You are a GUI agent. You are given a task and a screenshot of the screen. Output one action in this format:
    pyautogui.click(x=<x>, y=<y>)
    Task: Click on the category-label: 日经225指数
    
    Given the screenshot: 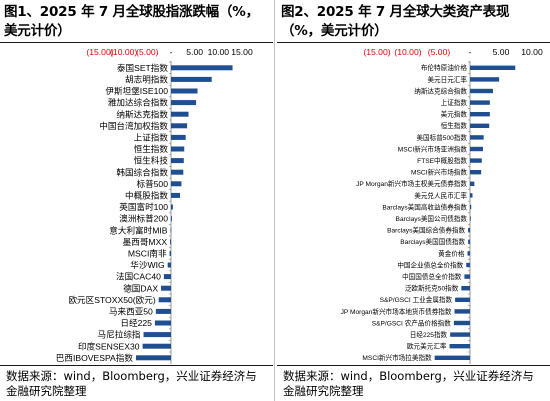 What is the action you would take?
    pyautogui.click(x=429, y=334)
    